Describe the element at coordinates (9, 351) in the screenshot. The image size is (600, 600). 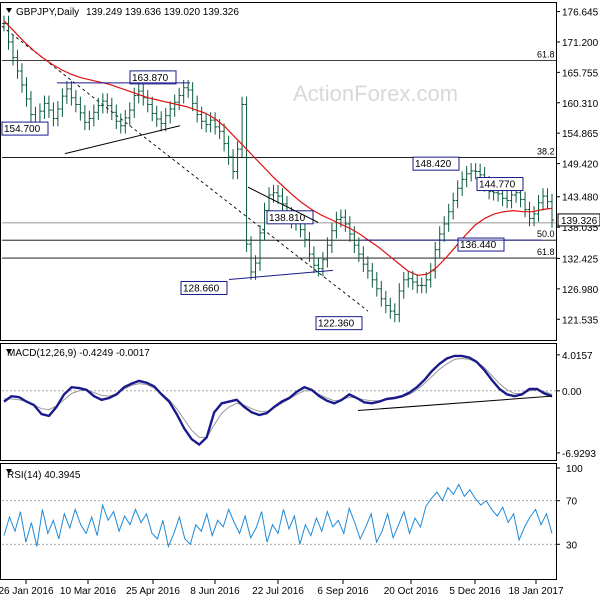
I see `macd-arrow-icon` at that location.